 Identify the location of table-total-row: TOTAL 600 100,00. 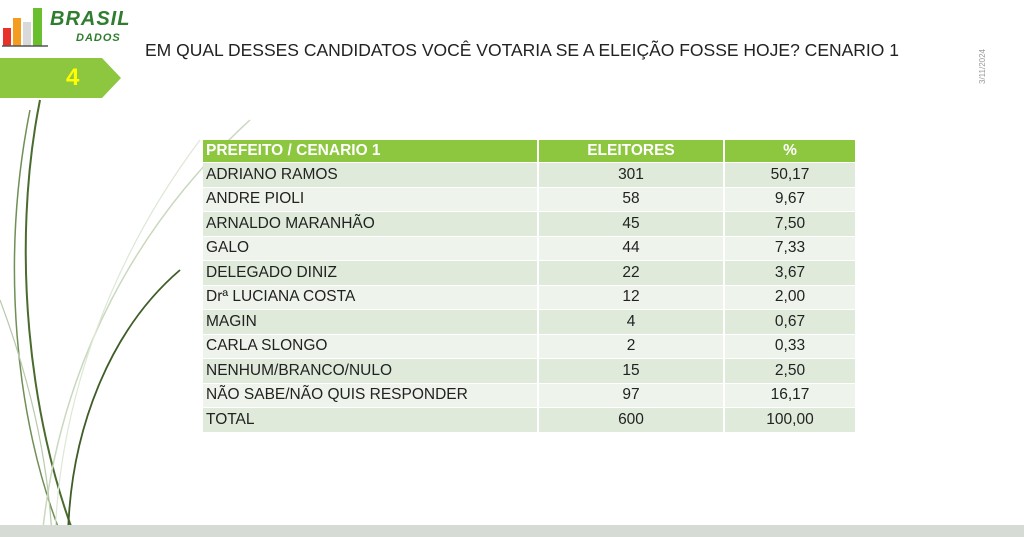
(530, 419).